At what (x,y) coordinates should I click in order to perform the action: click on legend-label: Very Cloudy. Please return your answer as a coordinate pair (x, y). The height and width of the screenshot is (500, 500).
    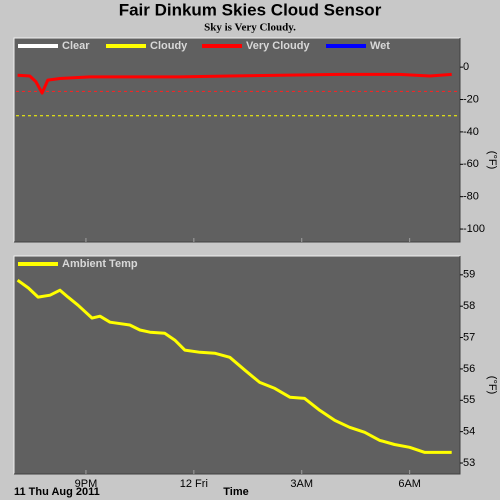
    Looking at the image, I should click on (278, 46).